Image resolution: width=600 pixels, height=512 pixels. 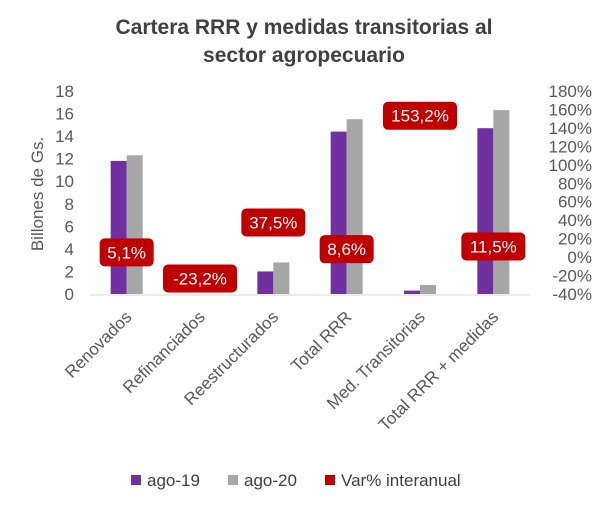 I want to click on y-tick-label: 2, so click(x=69, y=271).